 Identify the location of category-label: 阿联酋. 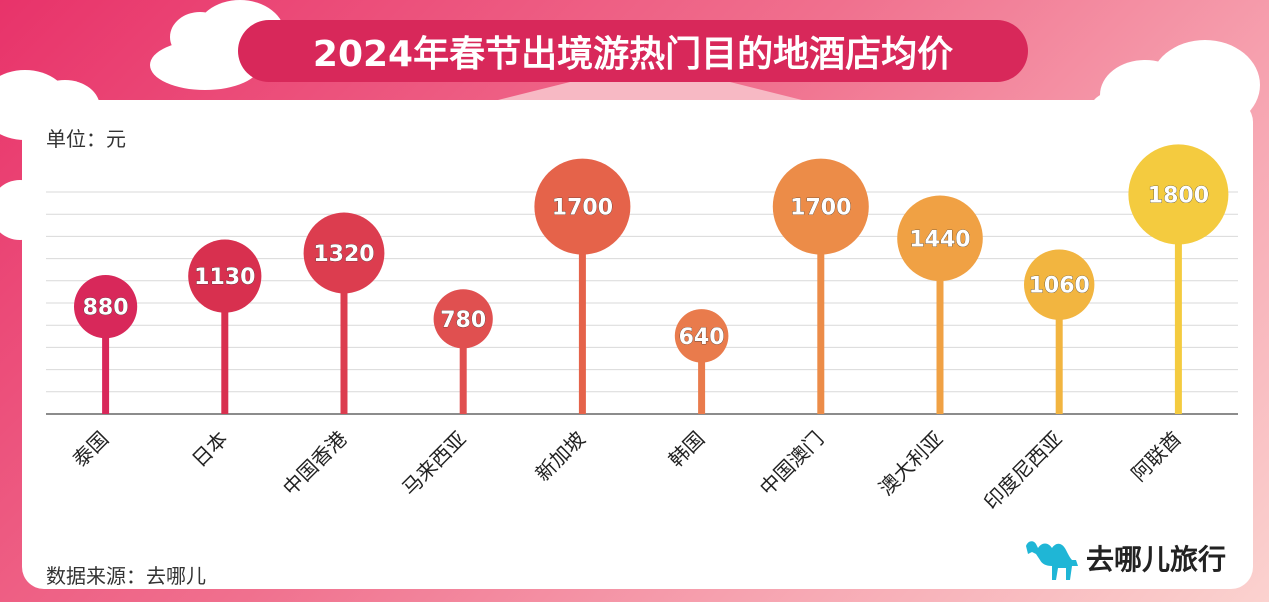
(1156, 456).